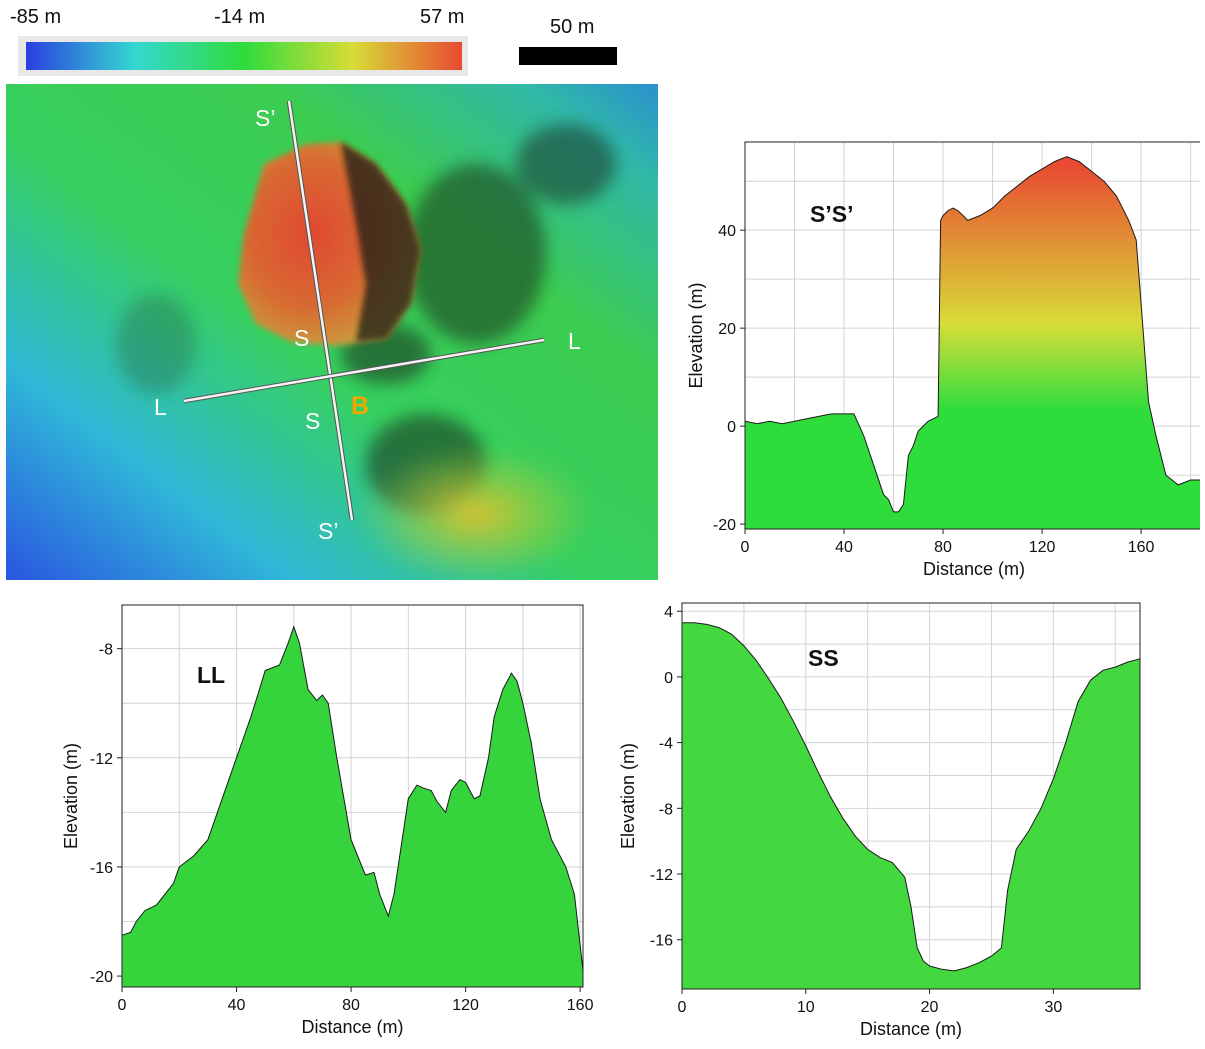 The image size is (1205, 1049). I want to click on chart-title: SS, so click(823, 658).